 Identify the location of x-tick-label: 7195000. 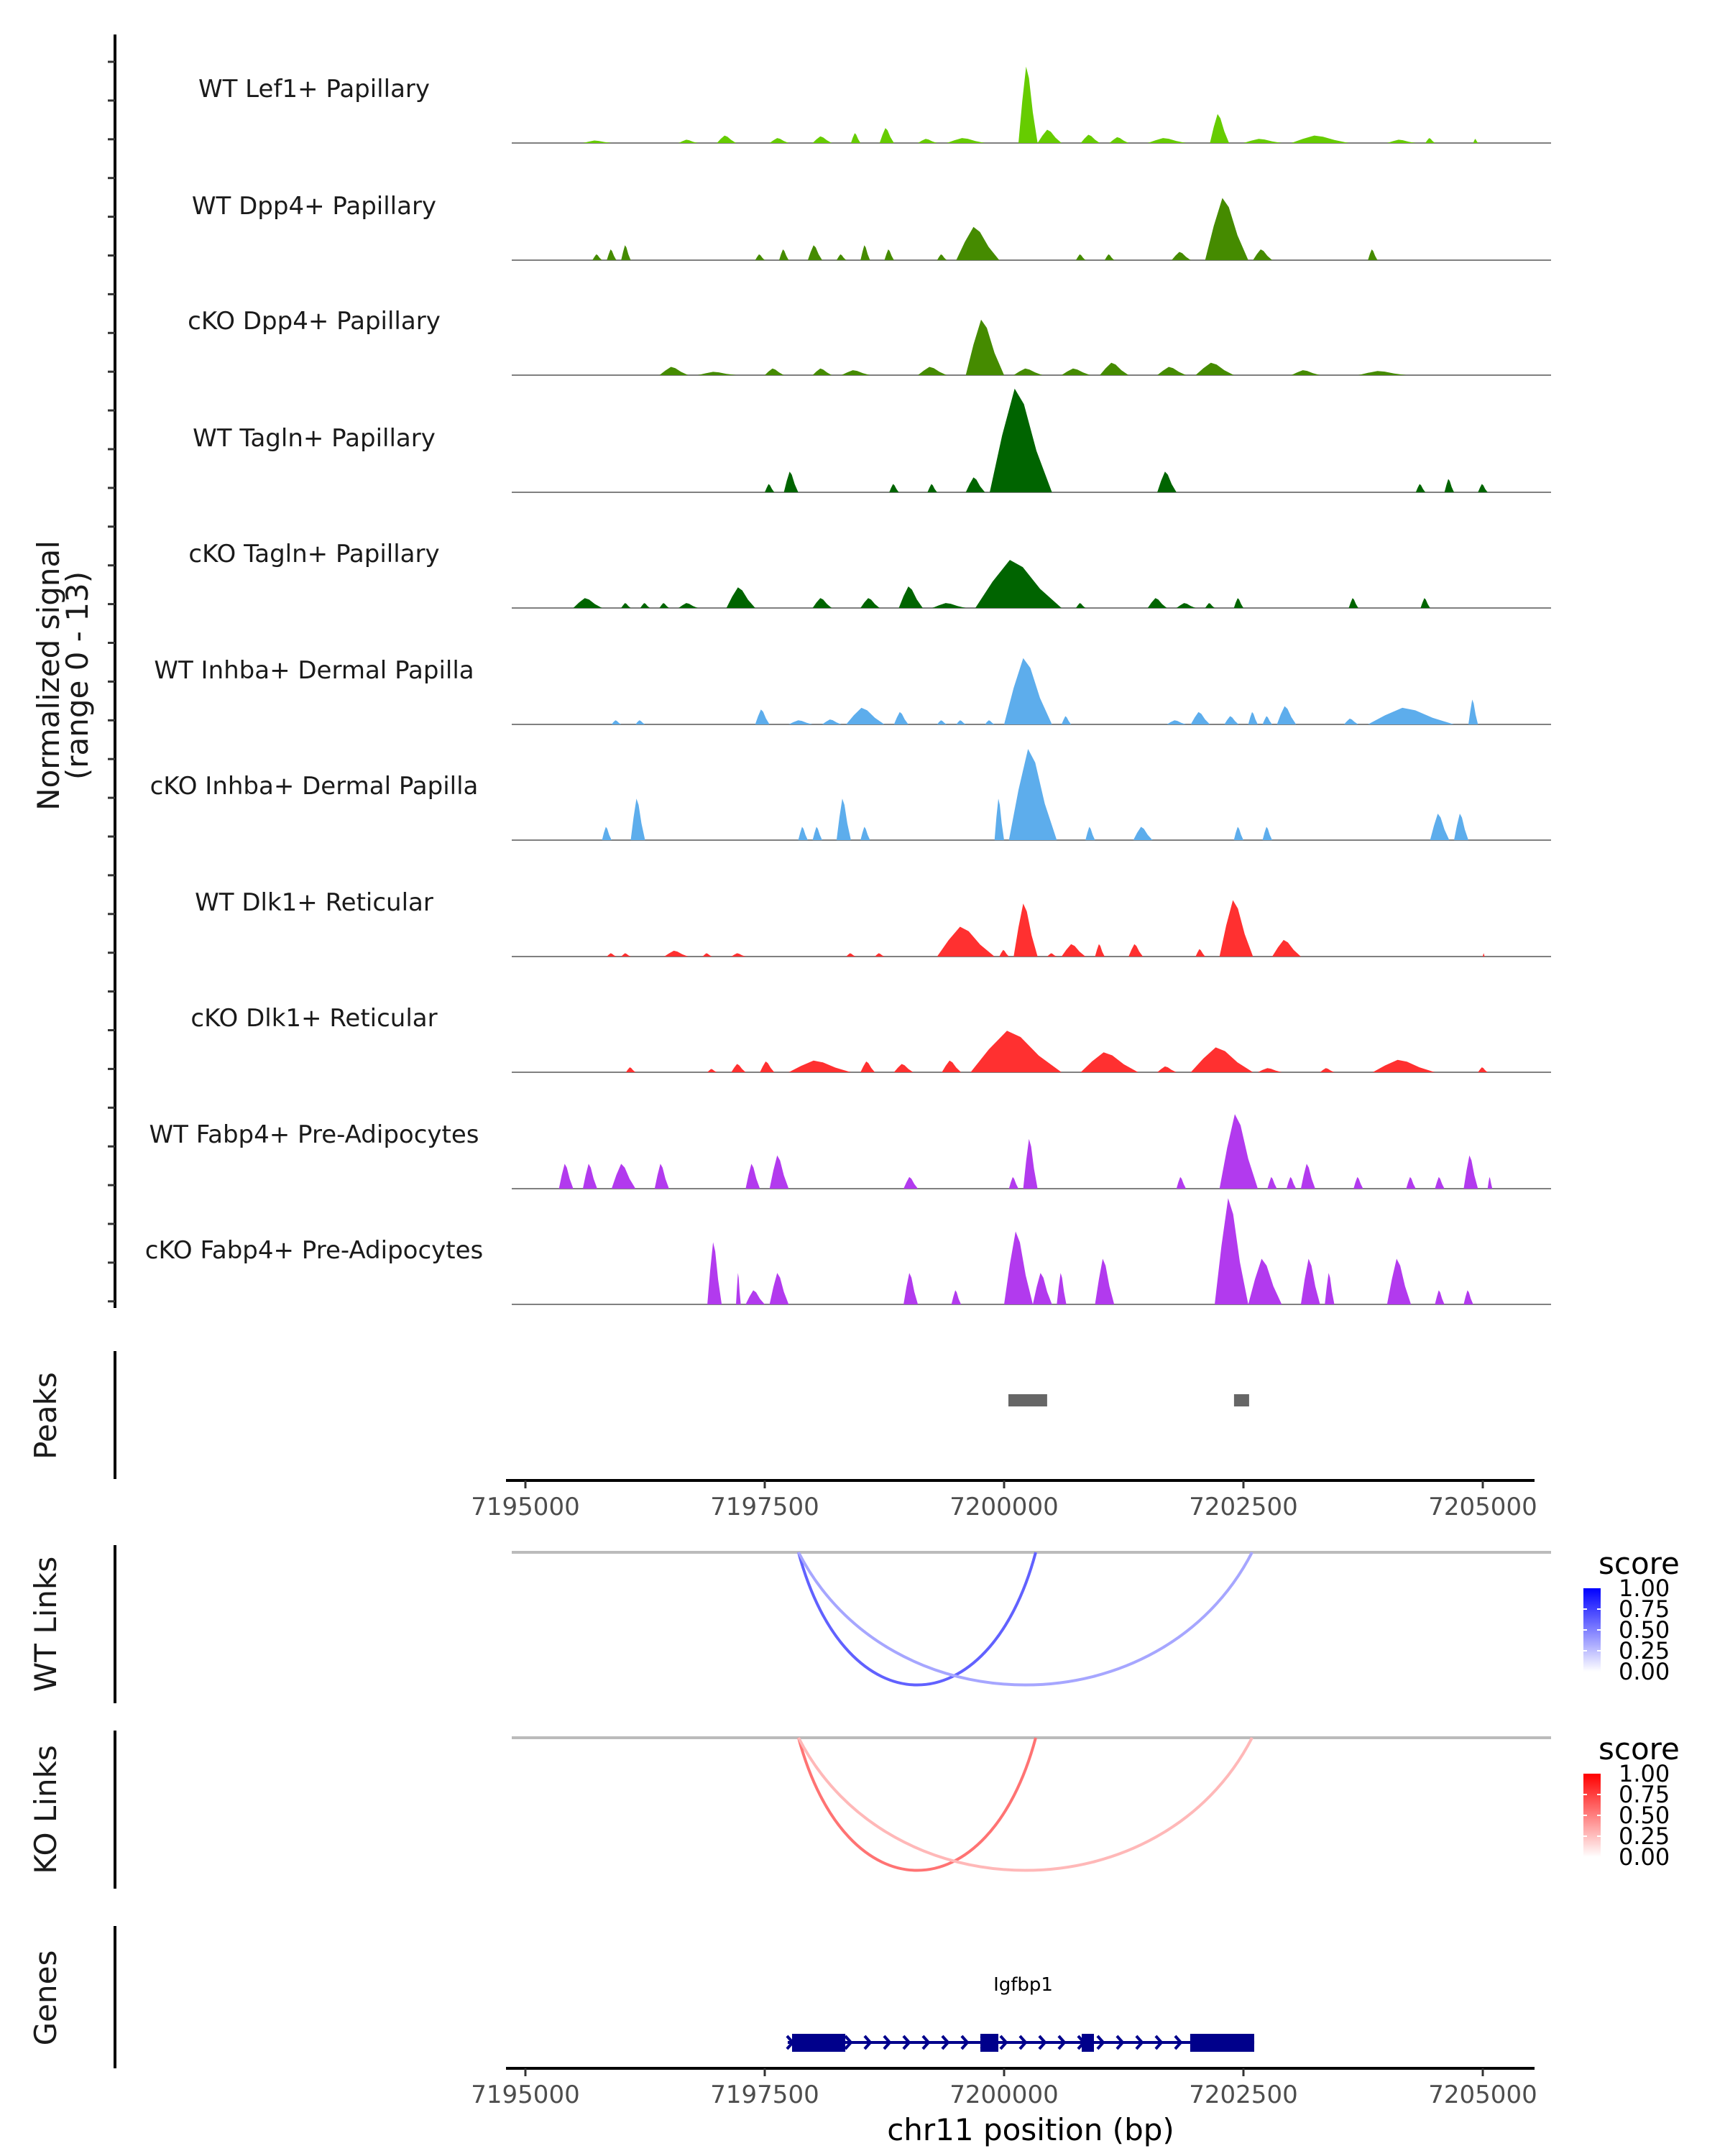
(525, 1507).